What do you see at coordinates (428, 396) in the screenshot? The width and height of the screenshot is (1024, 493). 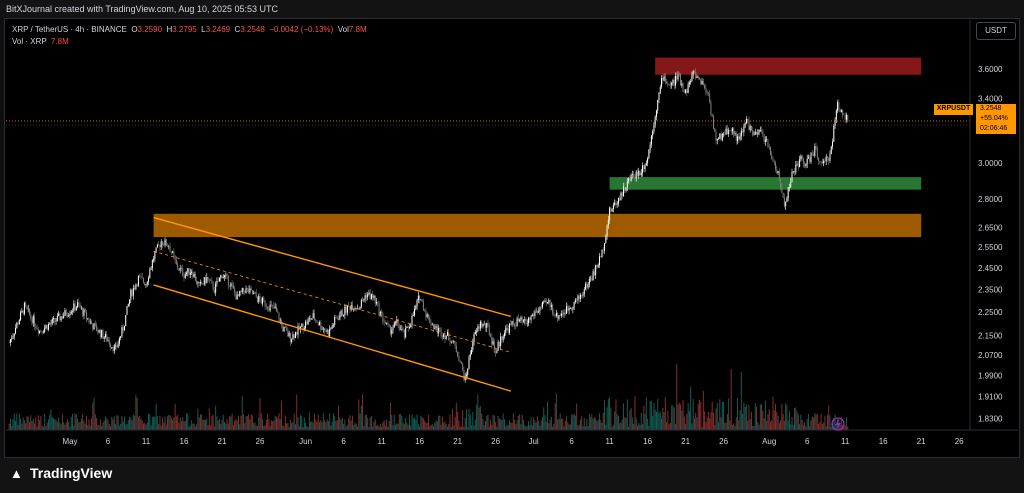 I see `volume-layer` at bounding box center [428, 396].